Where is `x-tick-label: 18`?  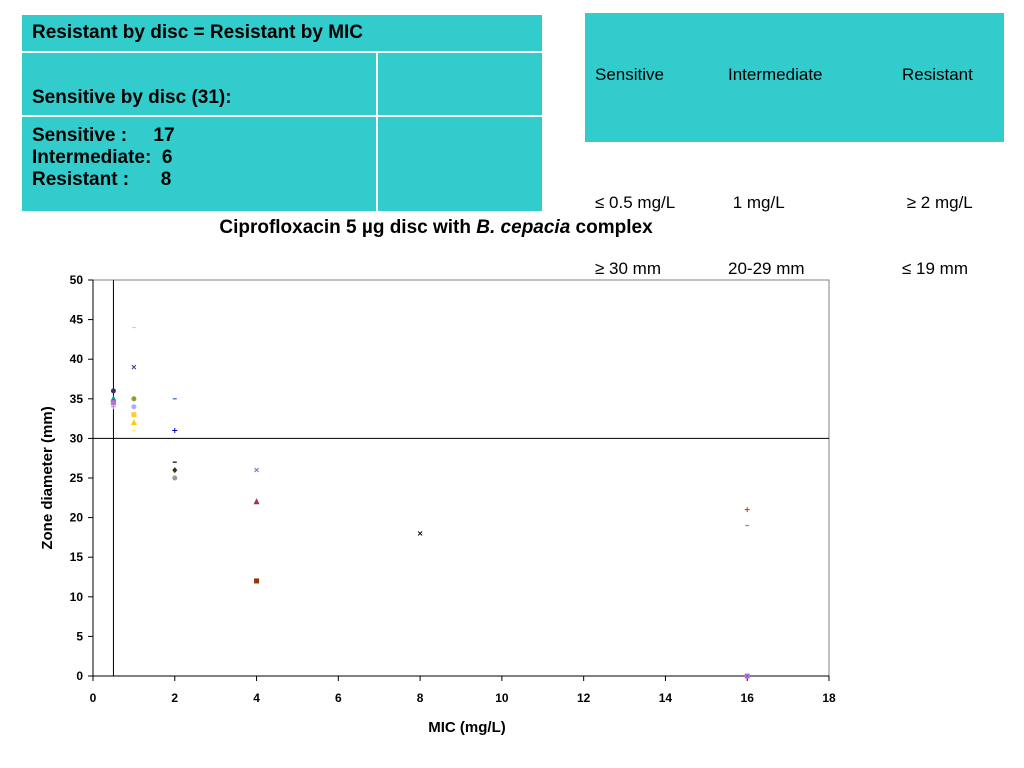
x-tick-label: 18 is located at coordinates (829, 698).